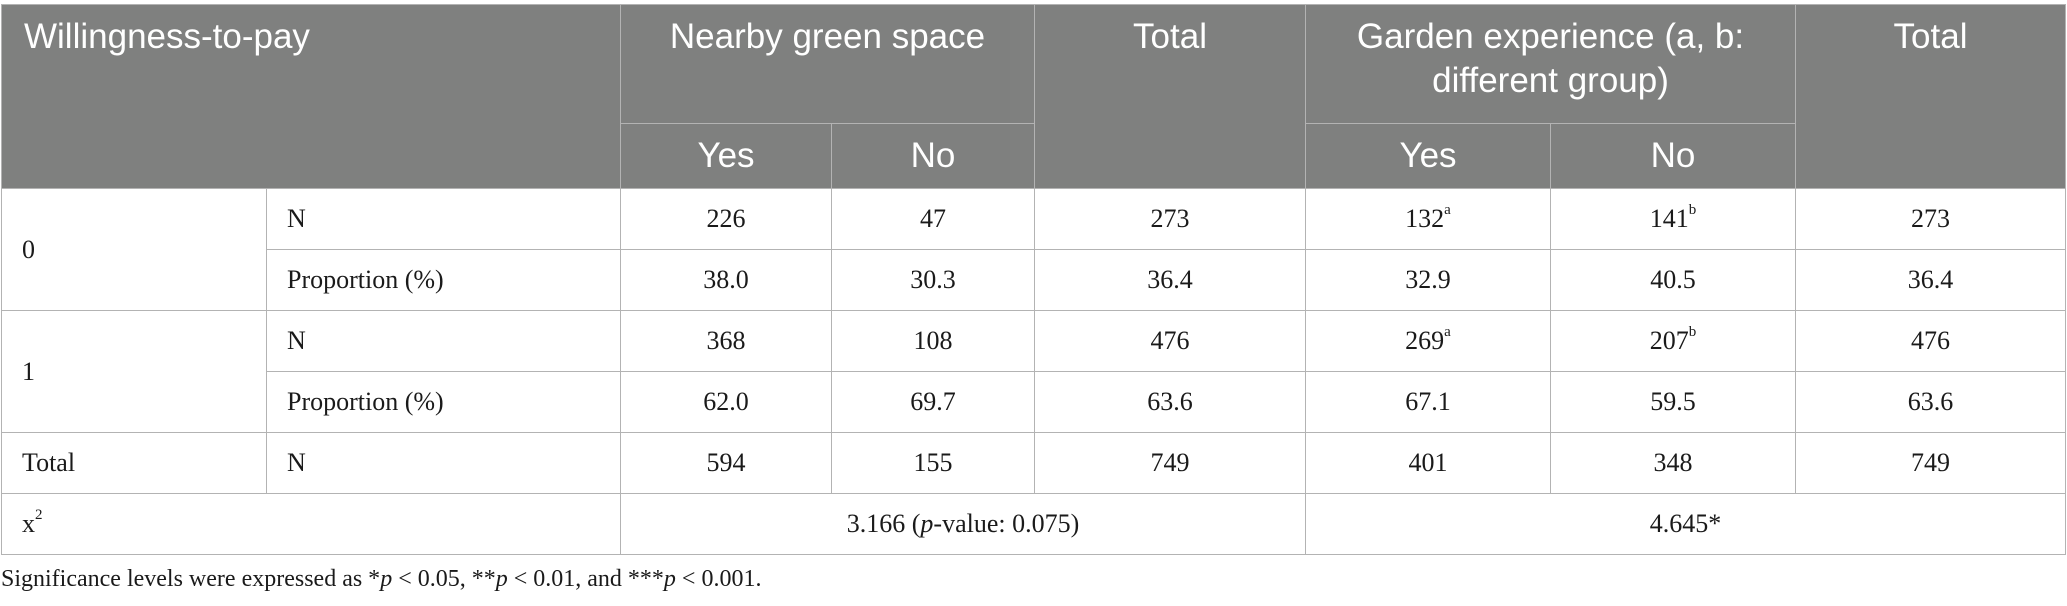 Image resolution: width=2067 pixels, height=606 pixels. Describe the element at coordinates (1428, 280) in the screenshot. I see `cell-value: 32.9` at that location.